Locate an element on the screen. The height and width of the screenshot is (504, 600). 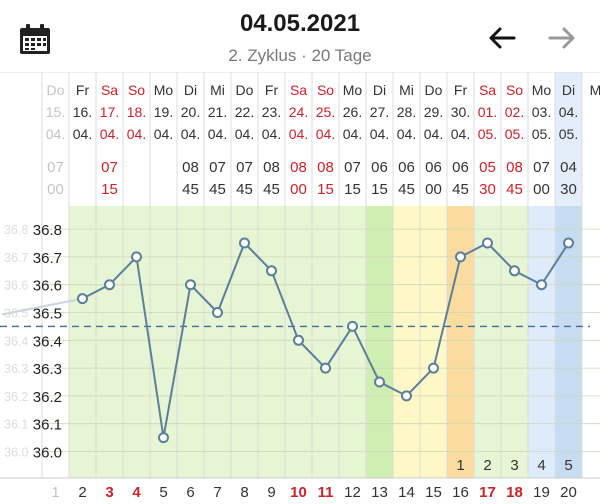
time-hour-label: 05 is located at coordinates (487, 167).